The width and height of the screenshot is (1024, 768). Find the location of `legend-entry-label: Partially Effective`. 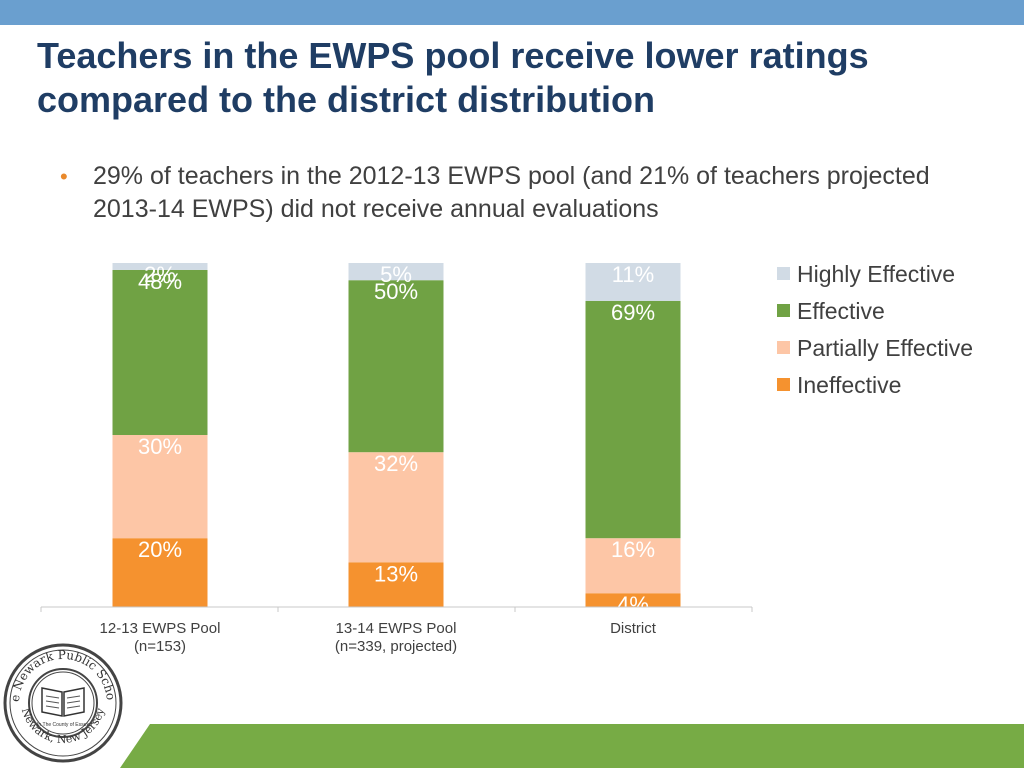

legend-entry-label: Partially Effective is located at coordinates (885, 348).